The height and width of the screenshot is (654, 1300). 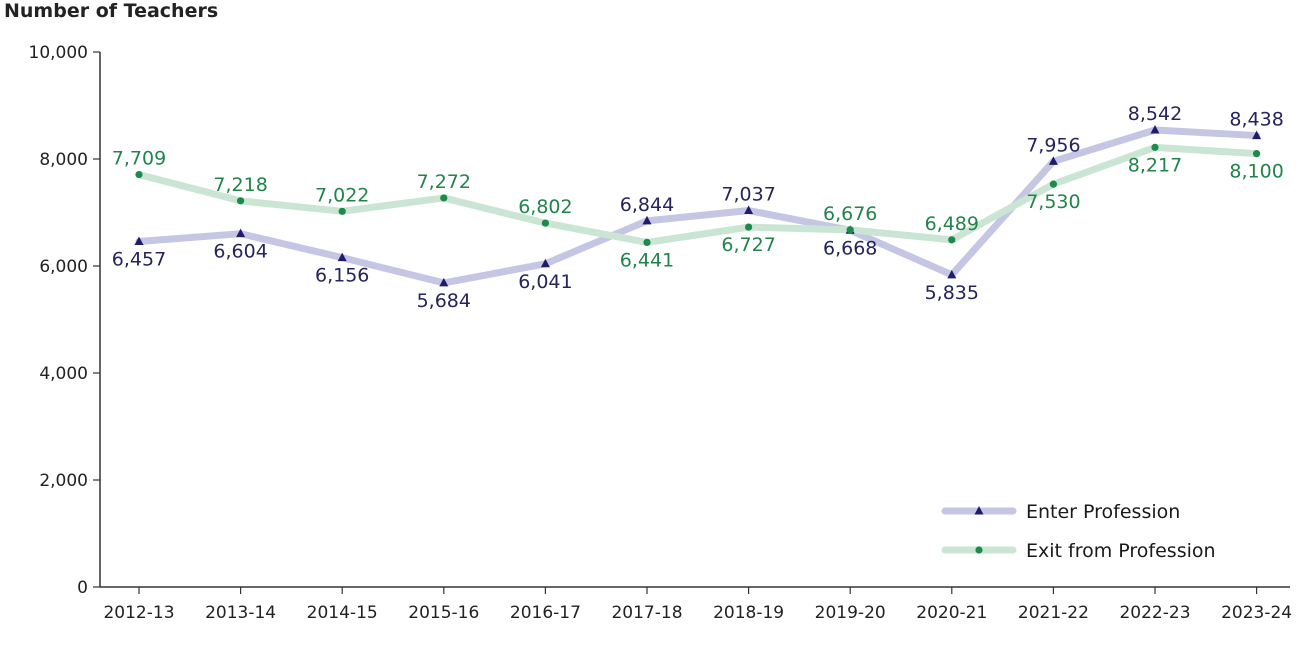 I want to click on legend-label-exit: Exit from Profession, so click(x=1121, y=551).